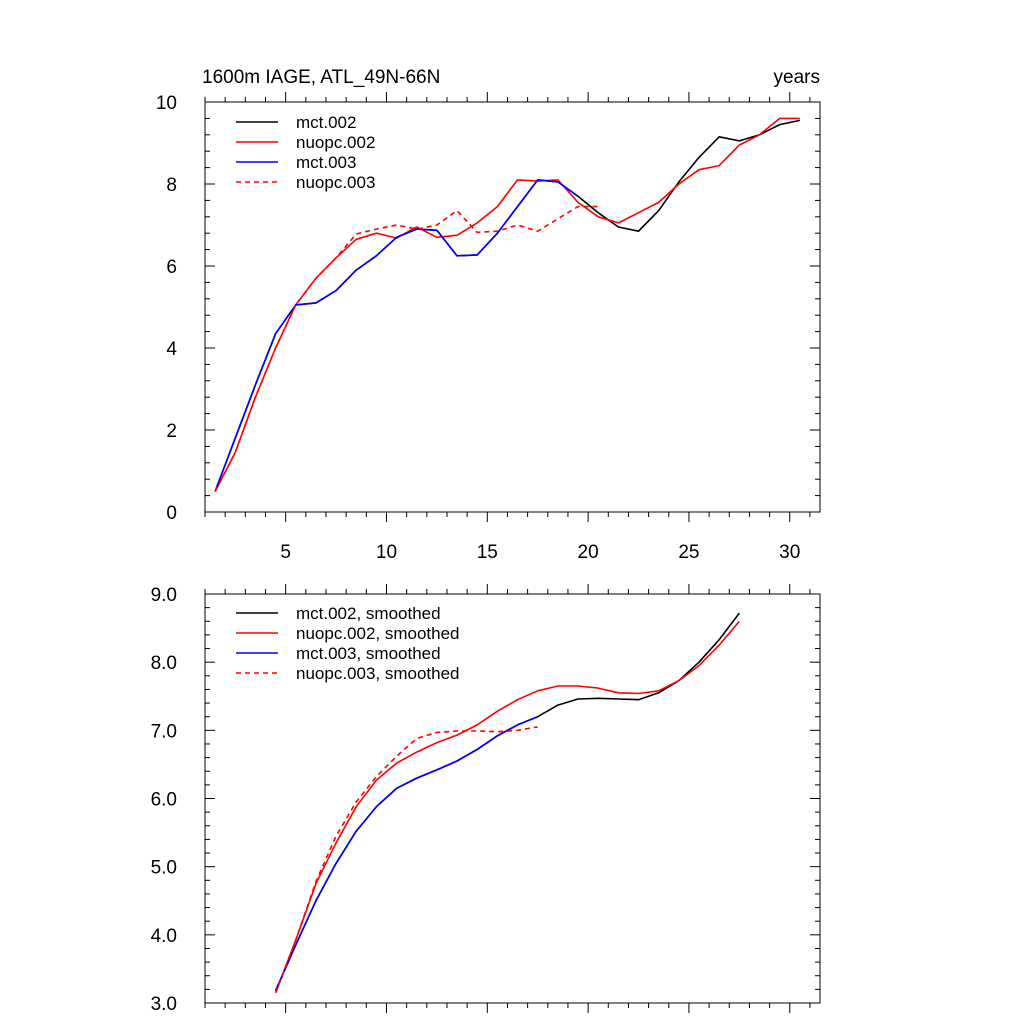  Describe the element at coordinates (164, 595) in the screenshot. I see `y-tick-label: 9.0` at that location.